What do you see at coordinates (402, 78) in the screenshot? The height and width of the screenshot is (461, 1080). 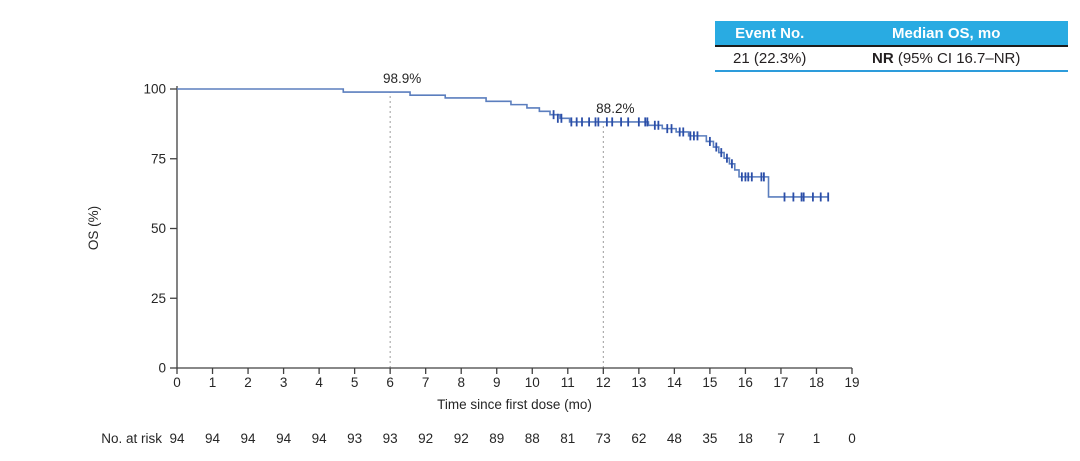 I see `landmark-label: 98.9%` at bounding box center [402, 78].